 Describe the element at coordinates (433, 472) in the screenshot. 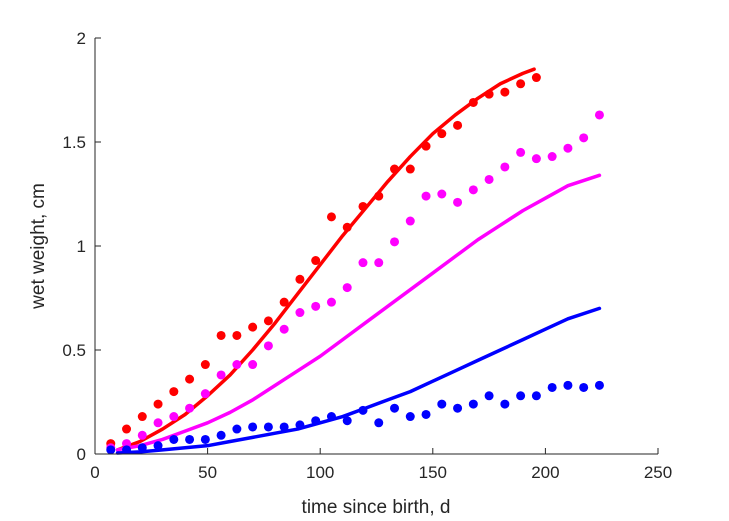

I see `x-tick-label: 150` at that location.